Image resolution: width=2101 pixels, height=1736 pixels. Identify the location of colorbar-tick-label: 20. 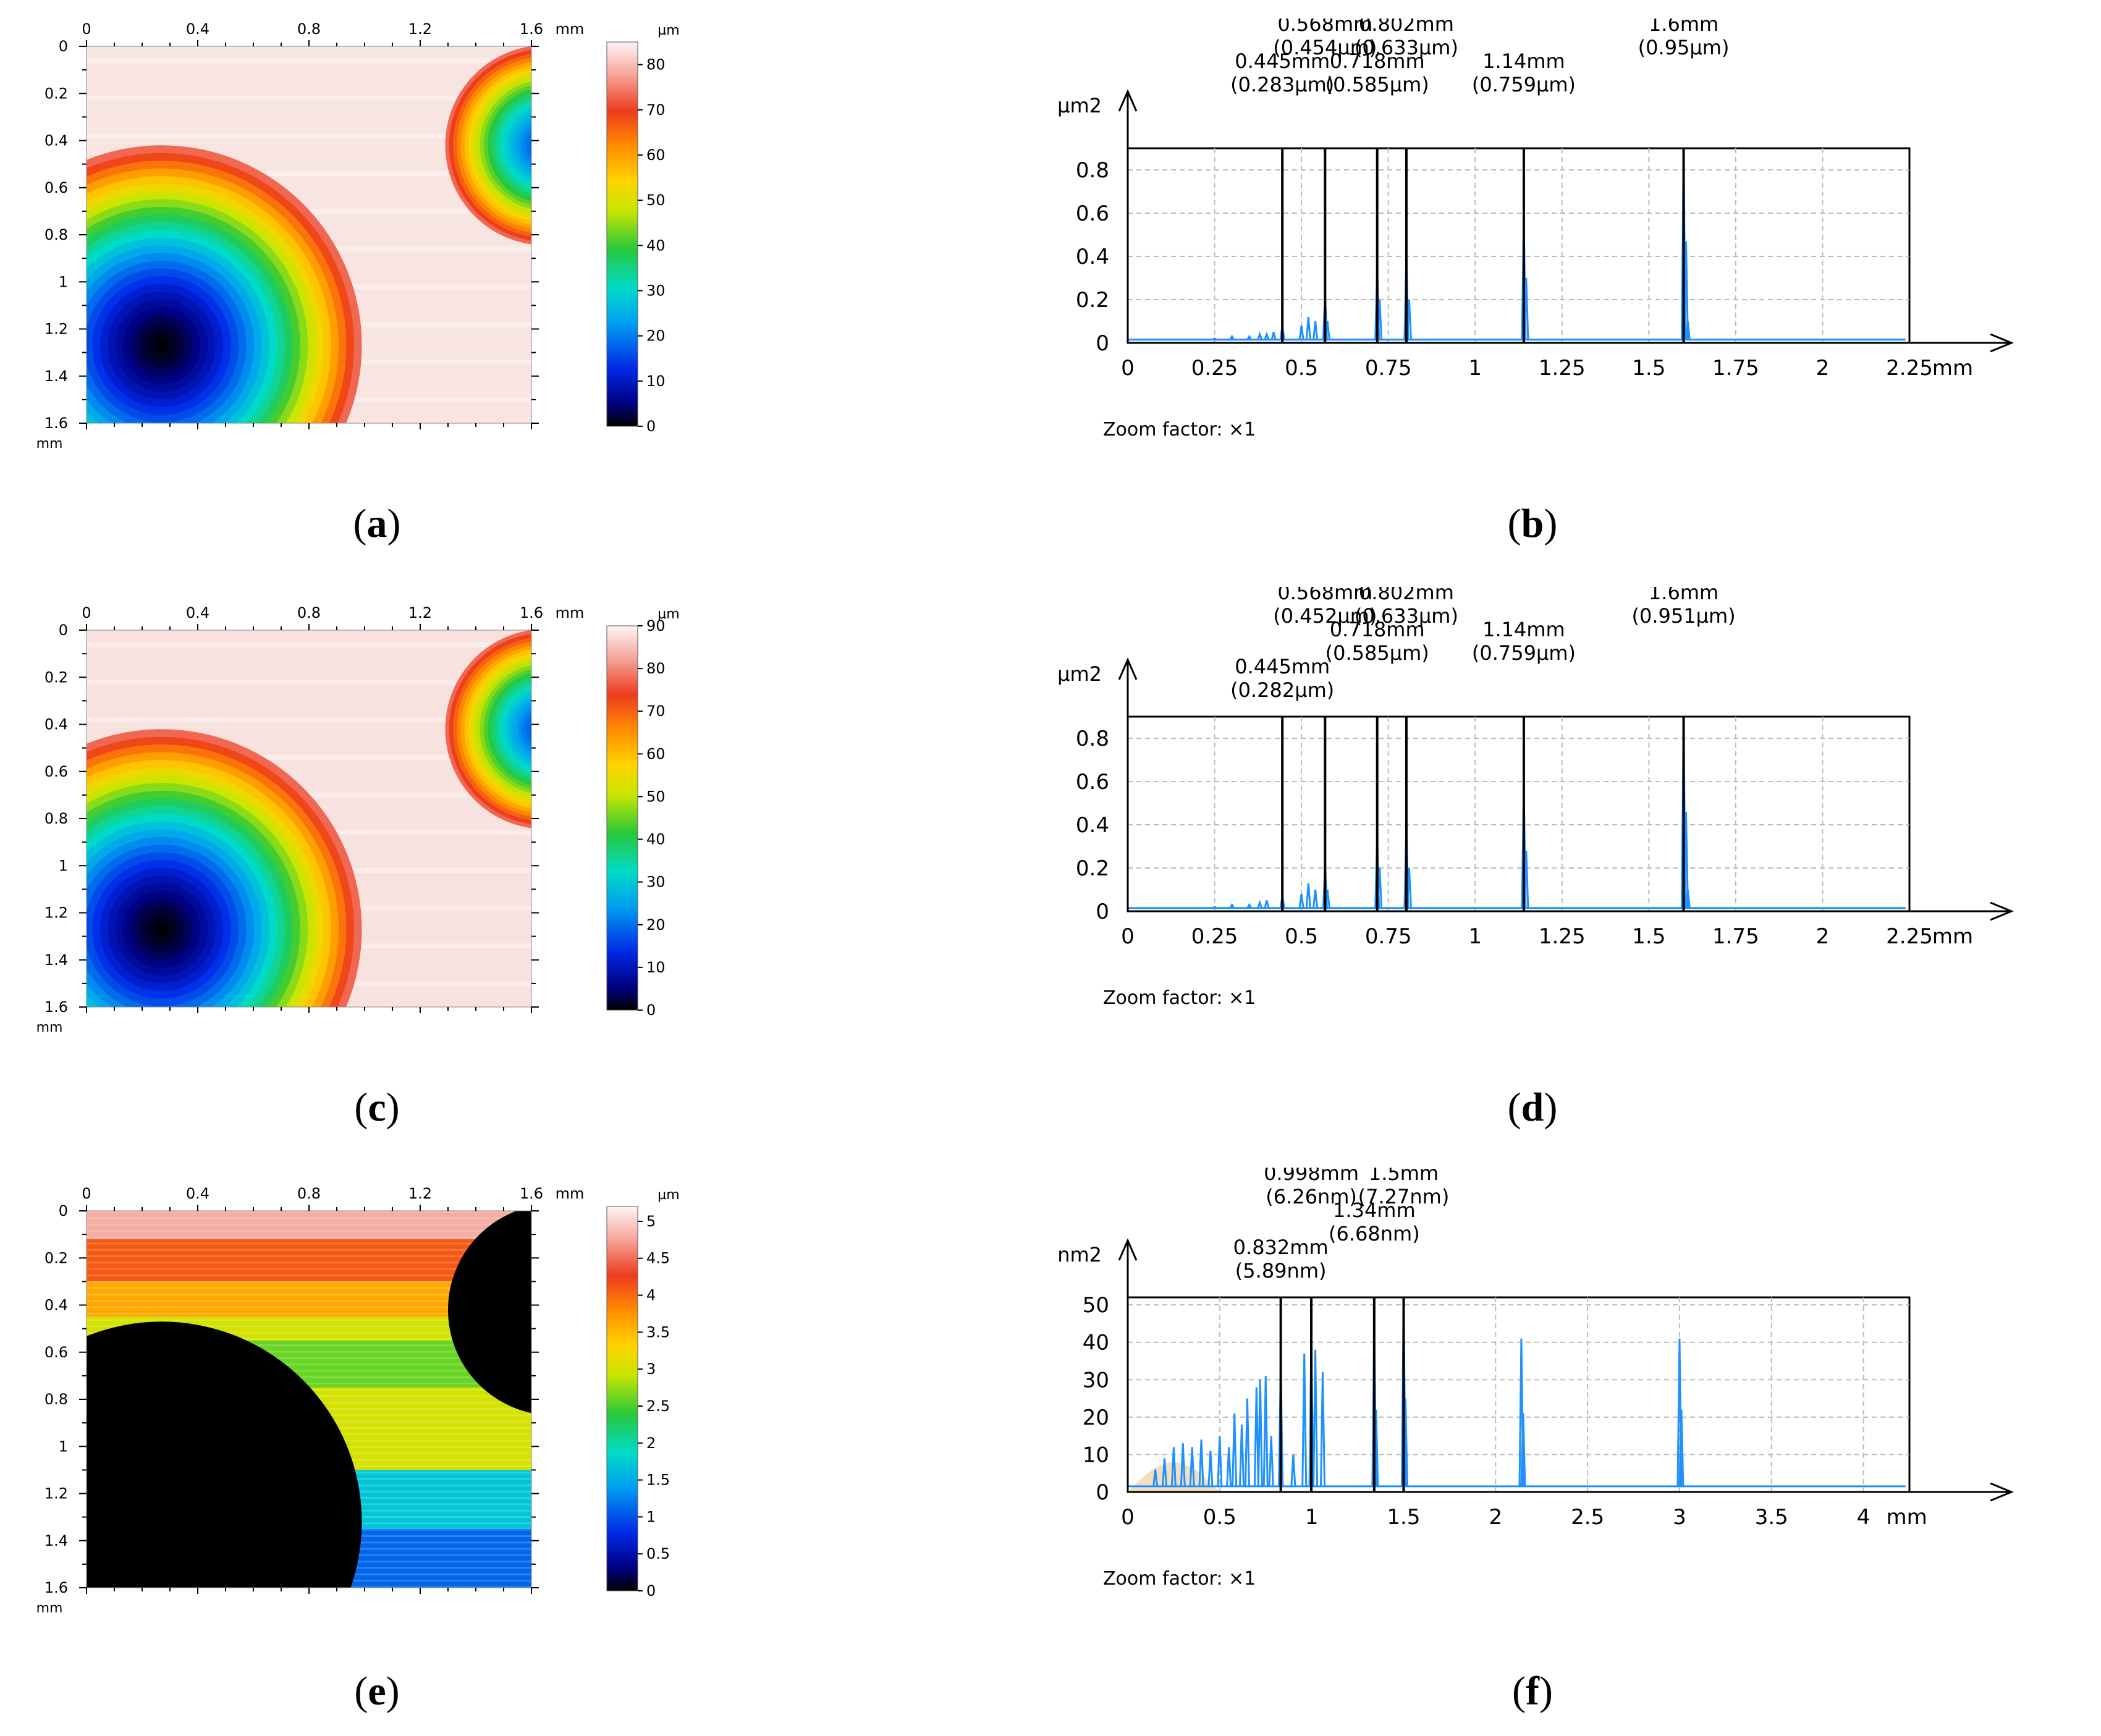
(656, 336).